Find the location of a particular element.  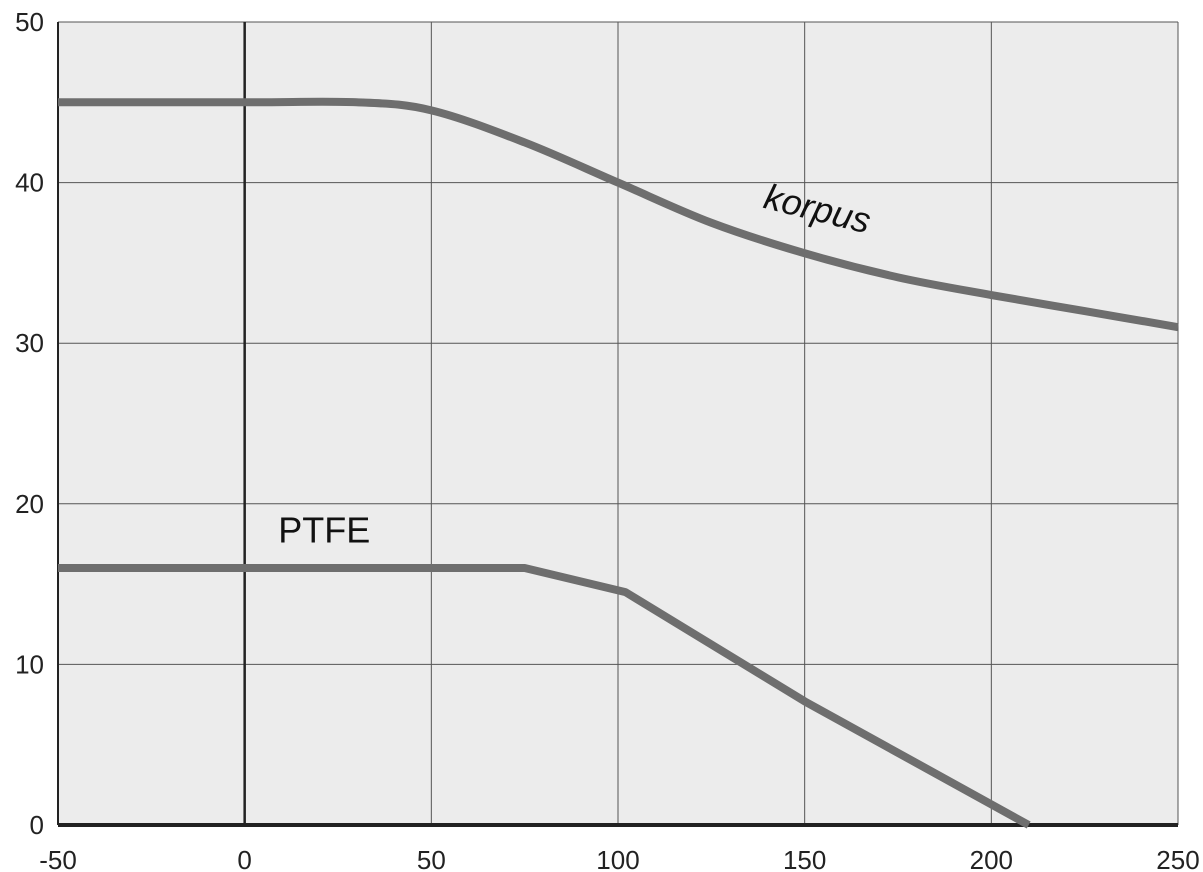

y-tick-label: 0 is located at coordinates (37, 825).